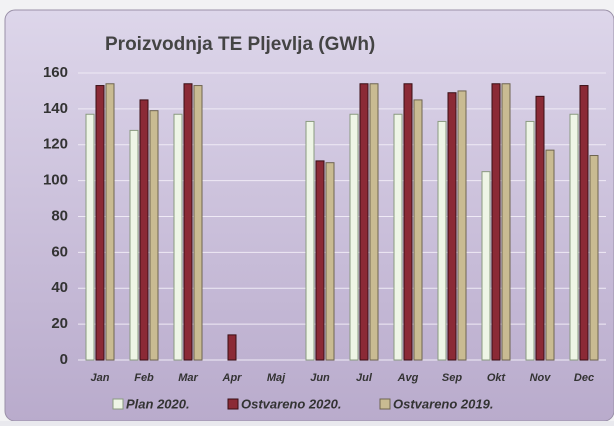  I want to click on x-tick-label: Dec, so click(584, 378).